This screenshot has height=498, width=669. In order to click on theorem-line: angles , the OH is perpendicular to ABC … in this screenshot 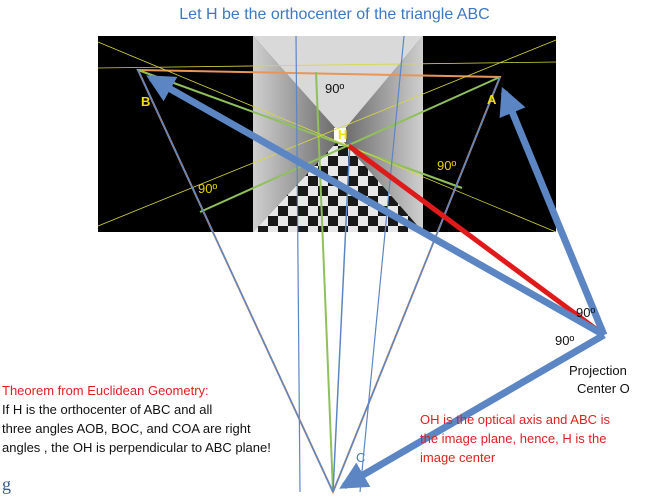, I will do `click(136, 447)`.